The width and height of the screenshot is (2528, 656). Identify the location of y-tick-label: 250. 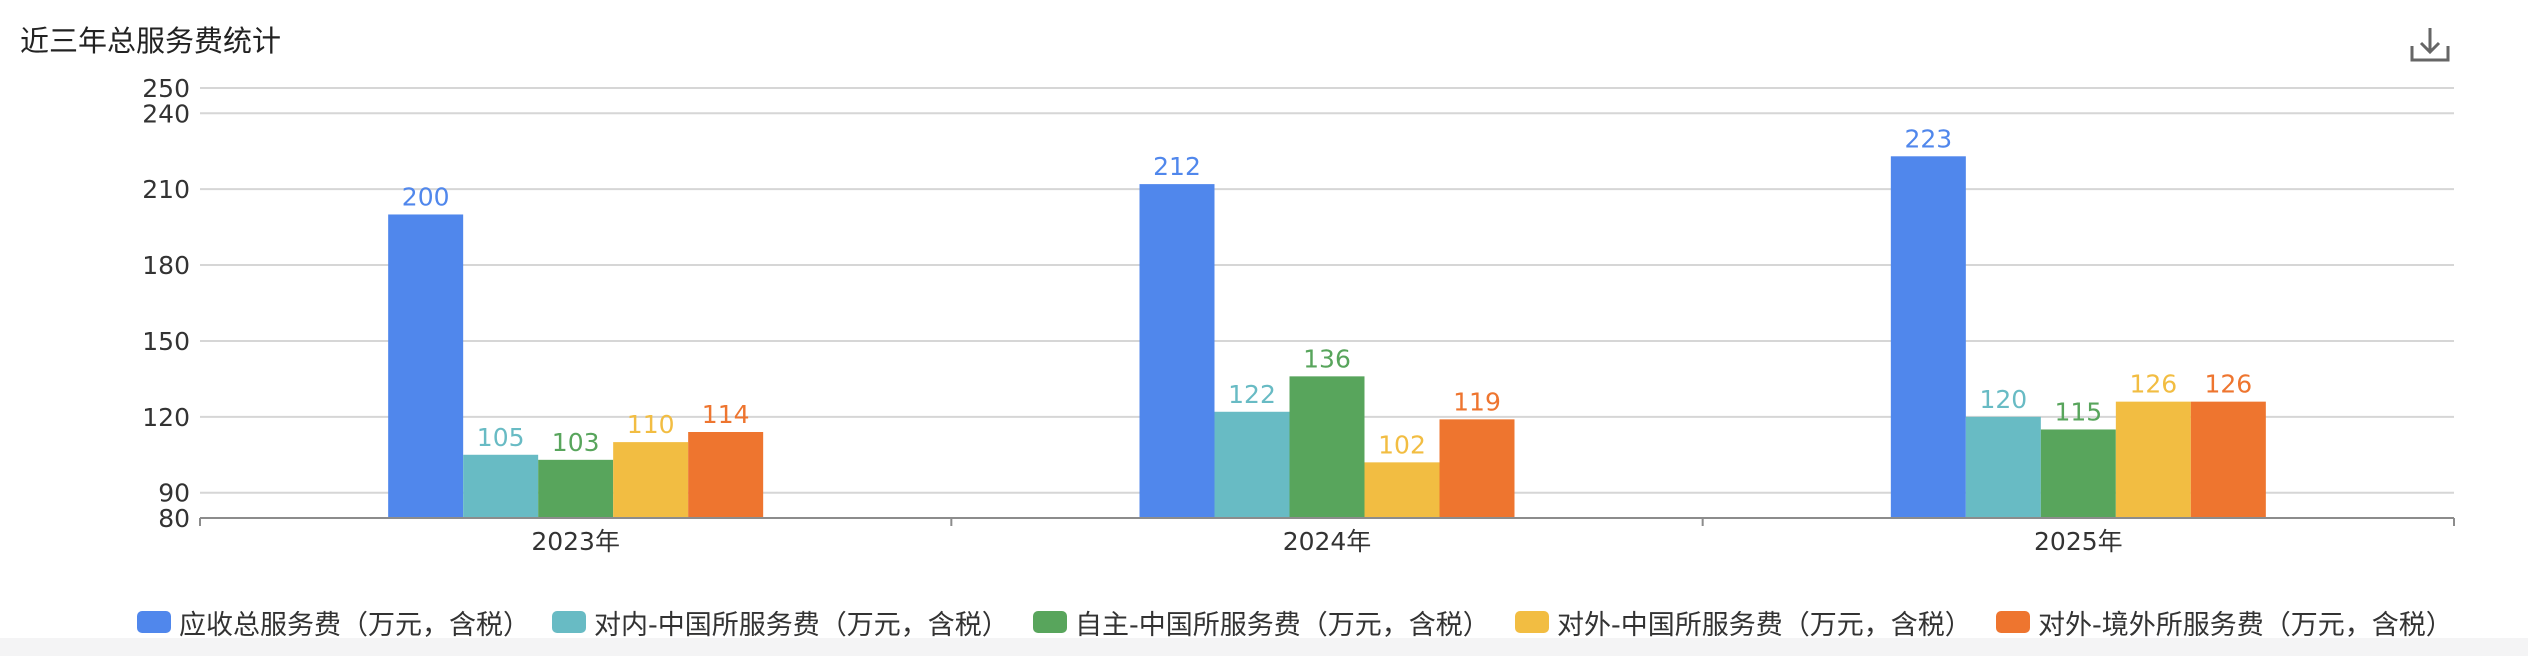
(166, 88).